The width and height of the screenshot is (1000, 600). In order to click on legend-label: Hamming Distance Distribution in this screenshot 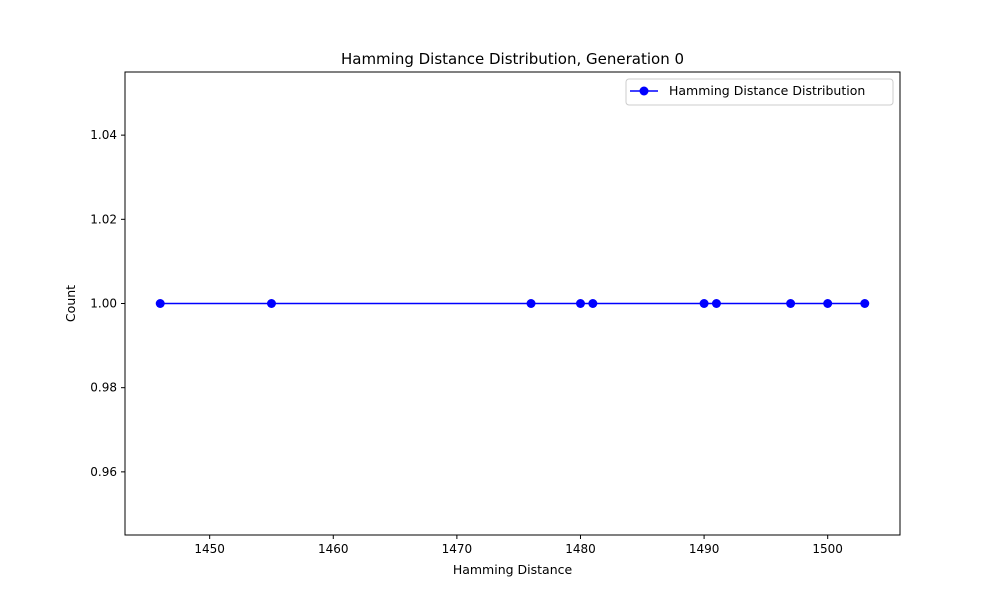, I will do `click(767, 90)`.